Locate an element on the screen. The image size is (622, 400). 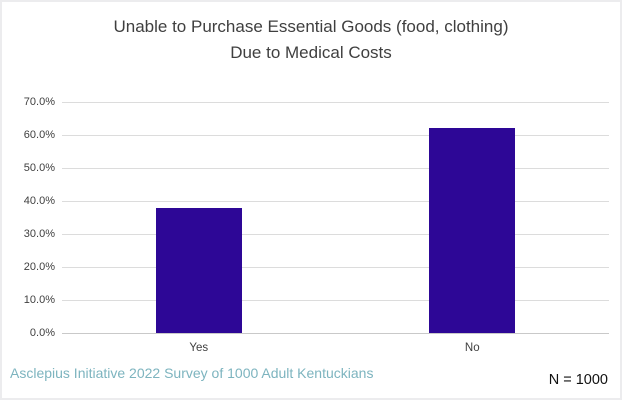
y-tick-label: 0.0% is located at coordinates (42, 333).